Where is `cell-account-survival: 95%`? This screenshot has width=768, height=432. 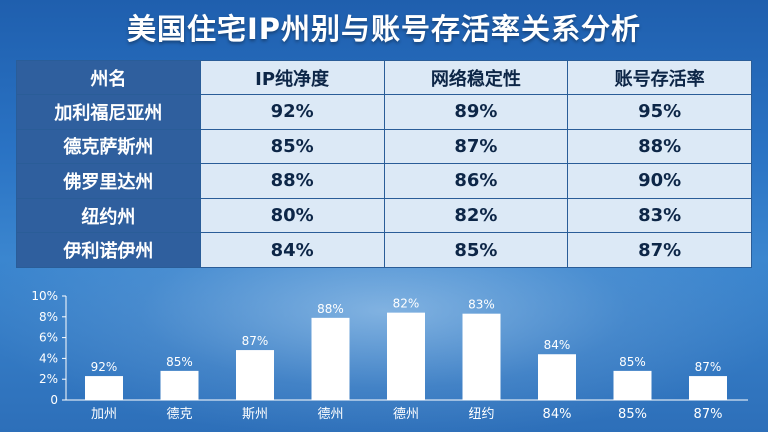
cell-account-survival: 95% is located at coordinates (659, 112).